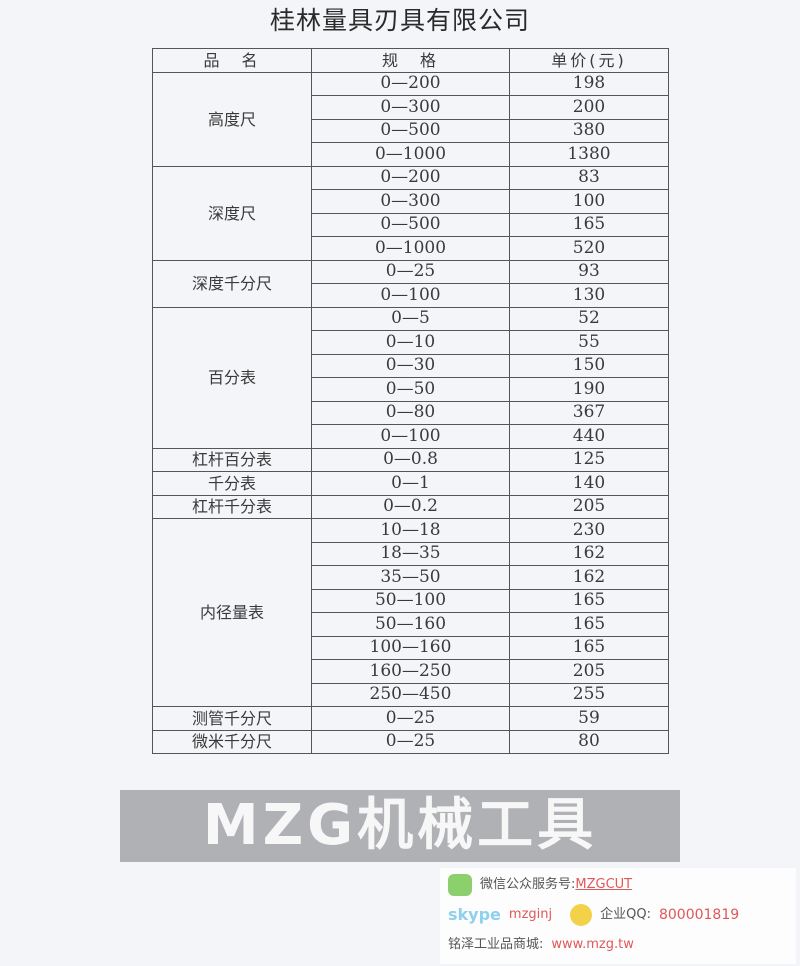  I want to click on wechat-id: MZGCUT, so click(604, 884).